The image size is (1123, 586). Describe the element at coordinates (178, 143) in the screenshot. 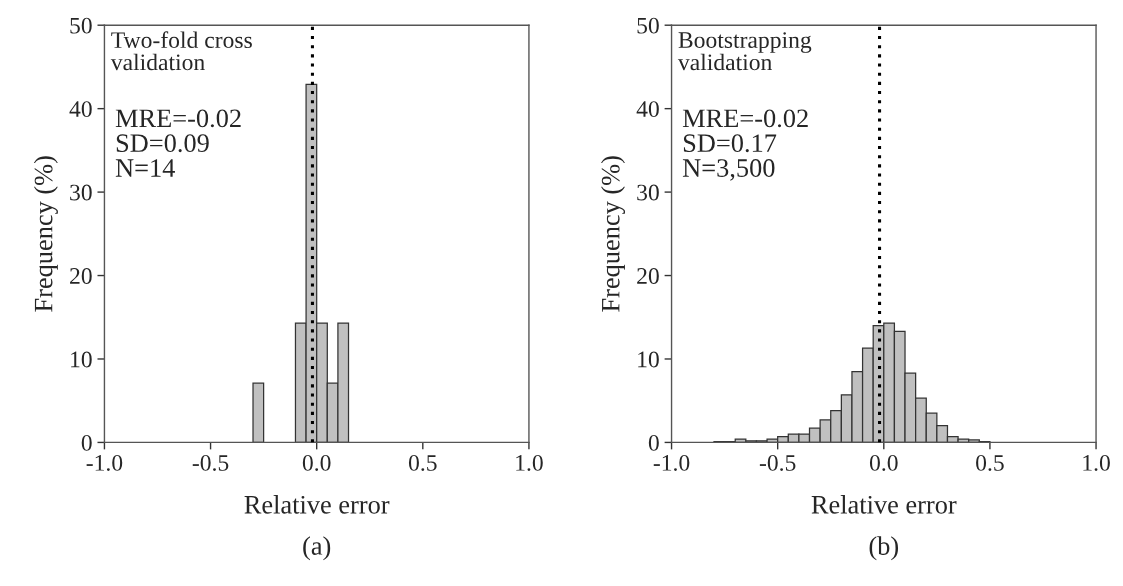

I see `annotation: MRE=-0.02 SD=0.09 N=14` at that location.